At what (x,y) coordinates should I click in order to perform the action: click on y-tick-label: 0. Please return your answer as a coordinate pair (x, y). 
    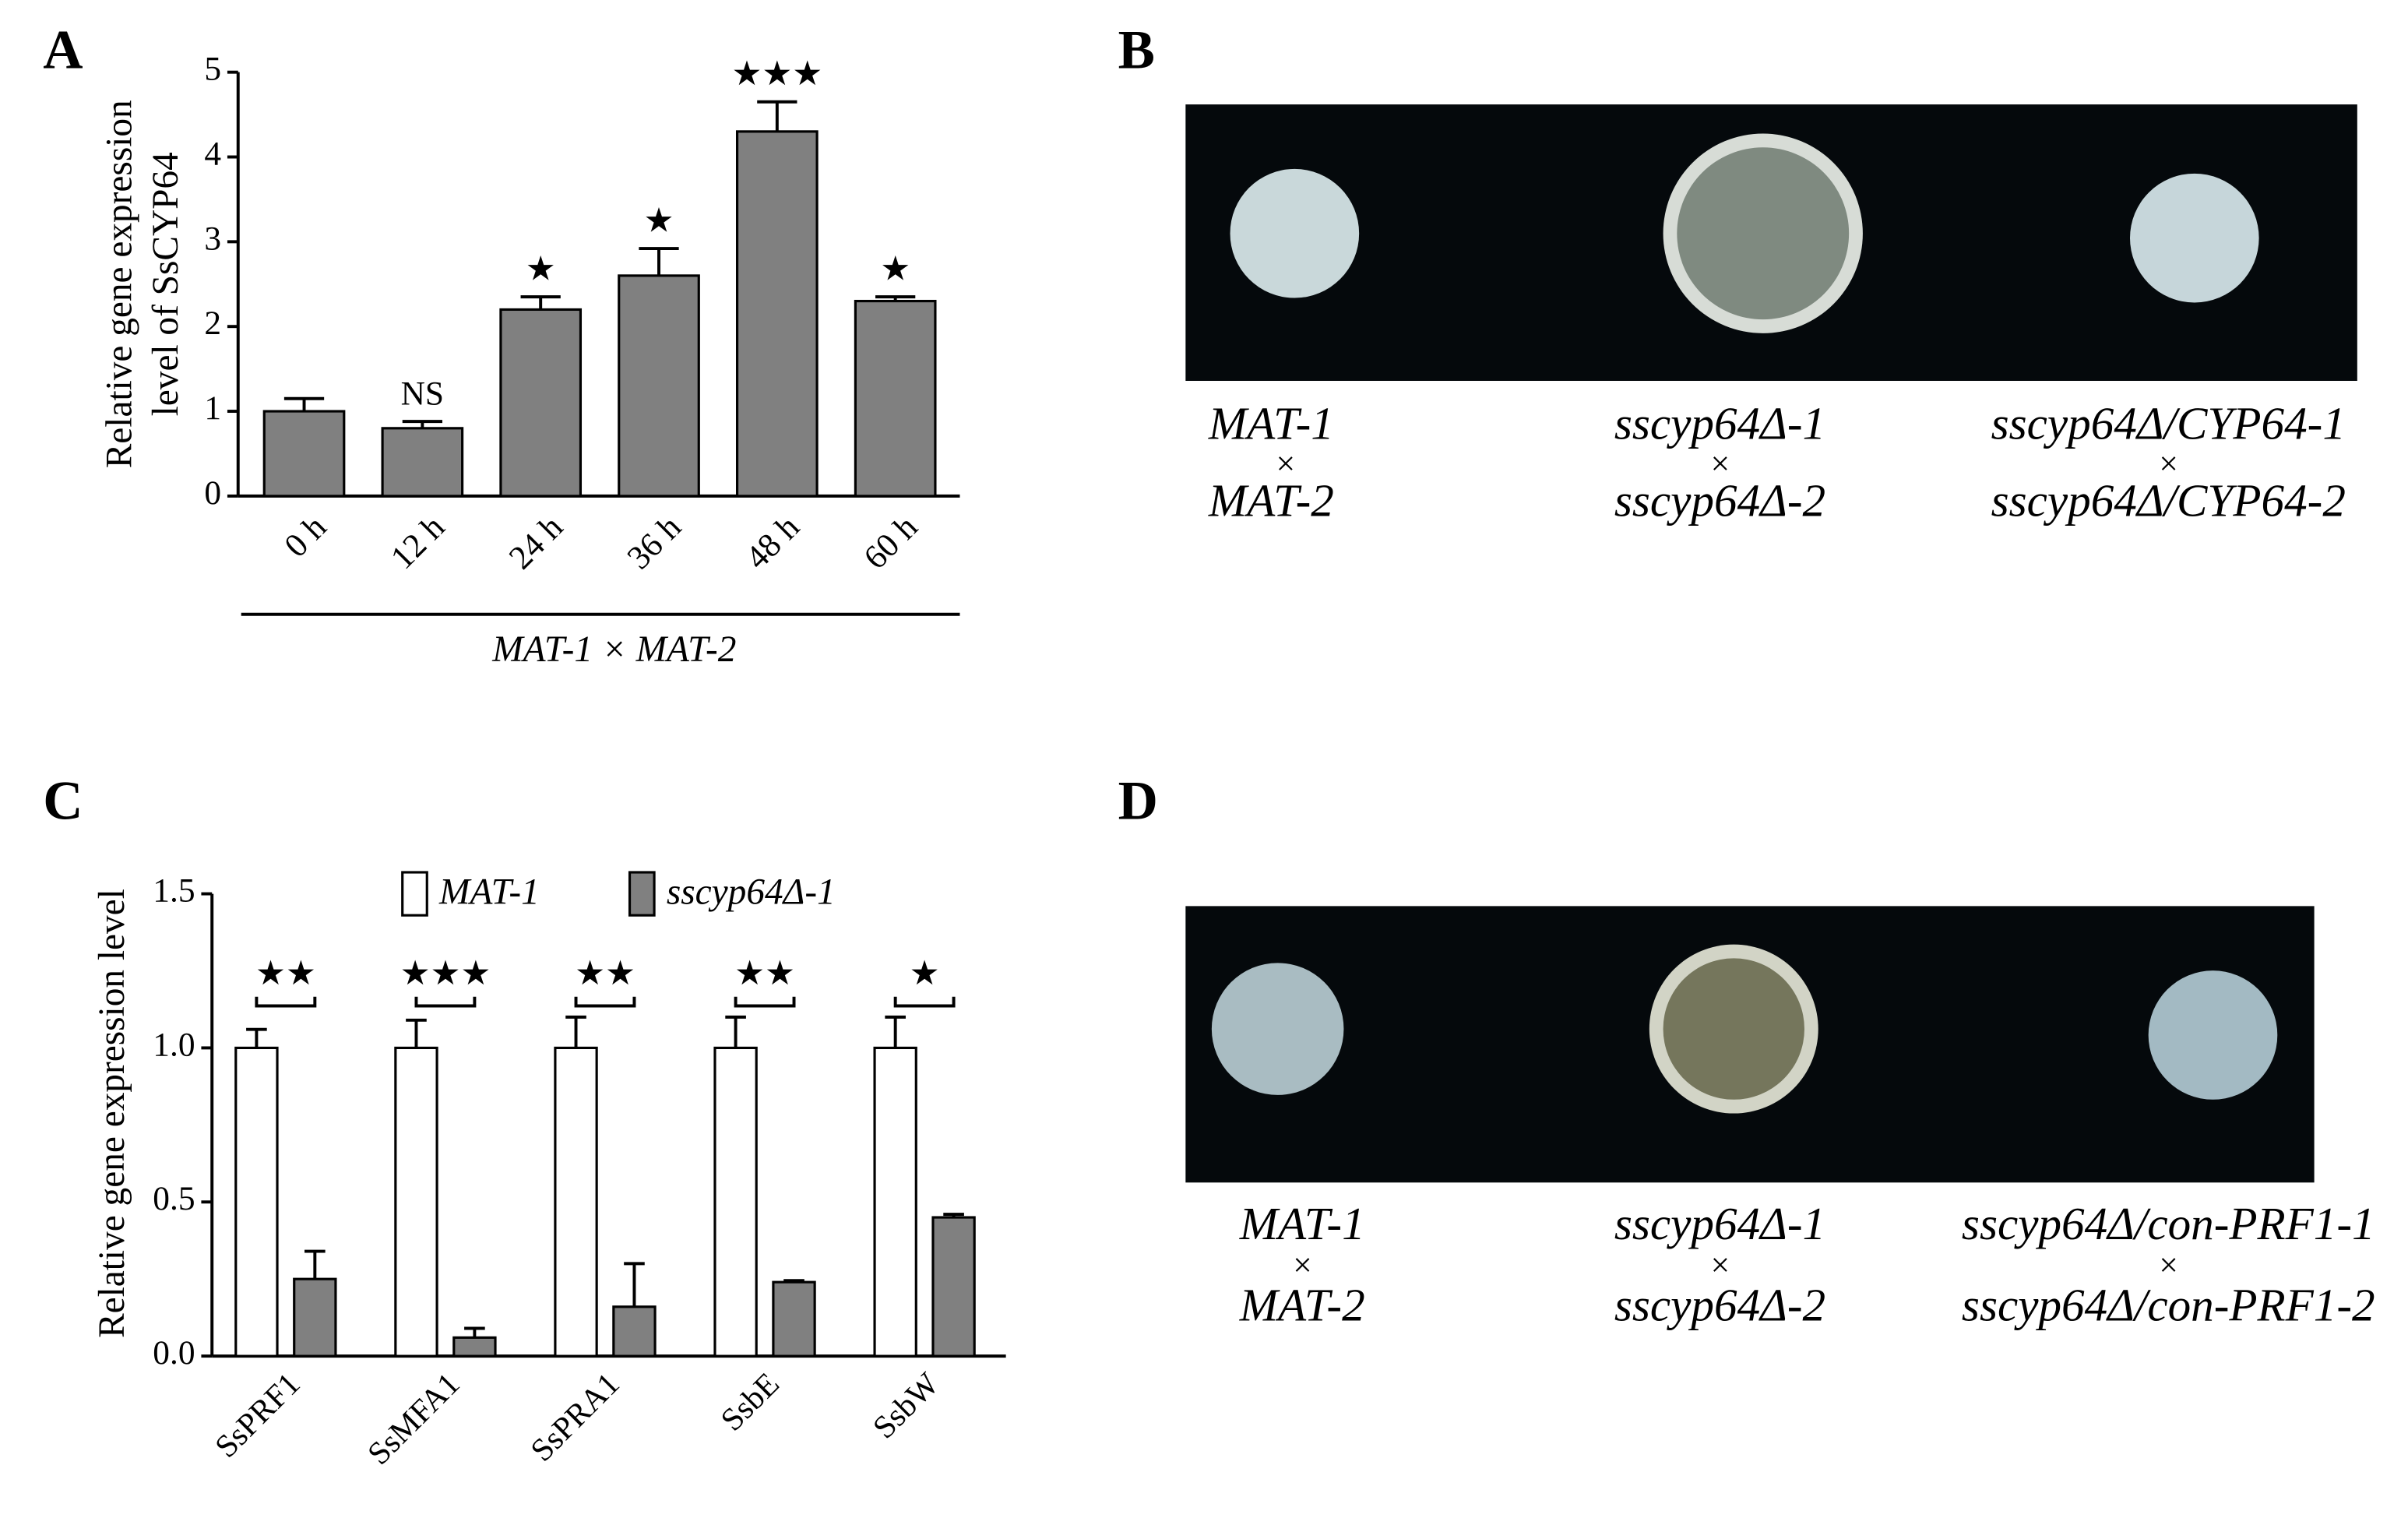
    Looking at the image, I should click on (213, 493).